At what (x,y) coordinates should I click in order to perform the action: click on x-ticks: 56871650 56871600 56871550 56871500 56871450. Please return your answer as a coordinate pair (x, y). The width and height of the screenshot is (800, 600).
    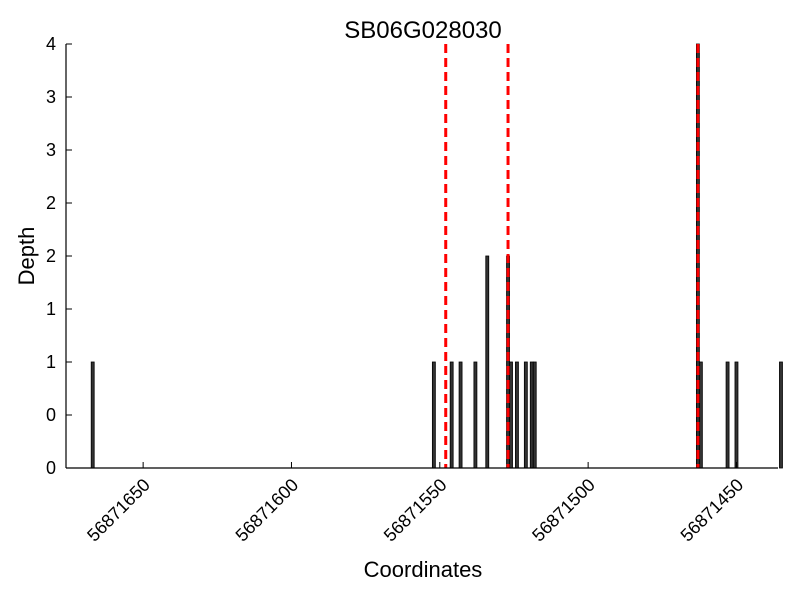
    Looking at the image, I should click on (415, 503).